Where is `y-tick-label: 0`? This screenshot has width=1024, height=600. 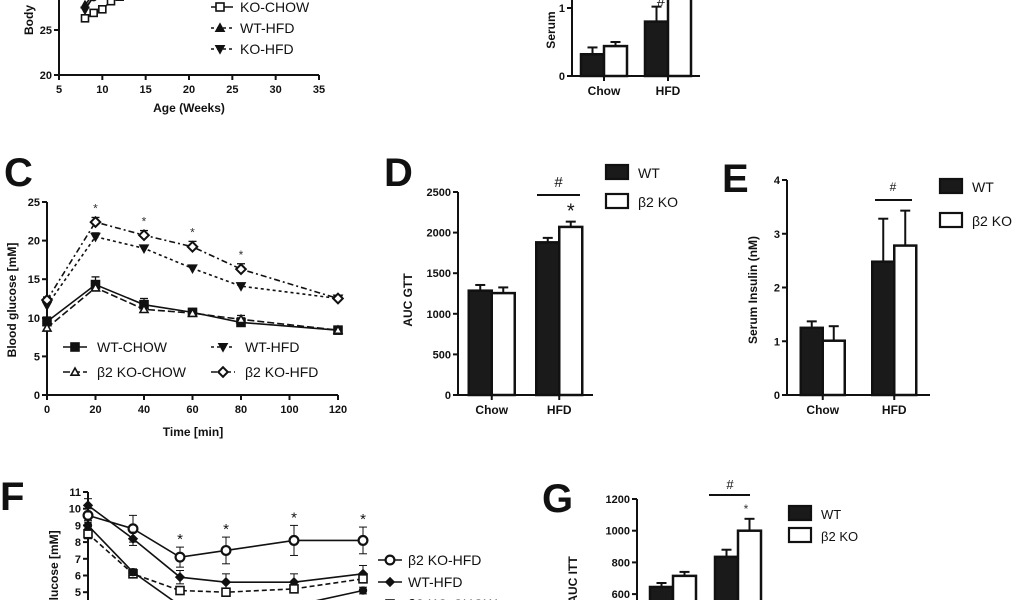
y-tick-label: 0 is located at coordinates (562, 77).